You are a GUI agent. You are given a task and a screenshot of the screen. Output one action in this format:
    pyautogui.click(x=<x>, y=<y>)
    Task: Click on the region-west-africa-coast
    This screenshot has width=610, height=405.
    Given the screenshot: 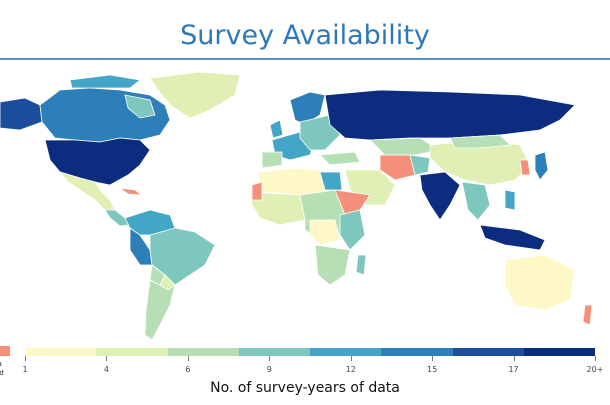 What is the action you would take?
    pyautogui.click(x=257, y=191)
    